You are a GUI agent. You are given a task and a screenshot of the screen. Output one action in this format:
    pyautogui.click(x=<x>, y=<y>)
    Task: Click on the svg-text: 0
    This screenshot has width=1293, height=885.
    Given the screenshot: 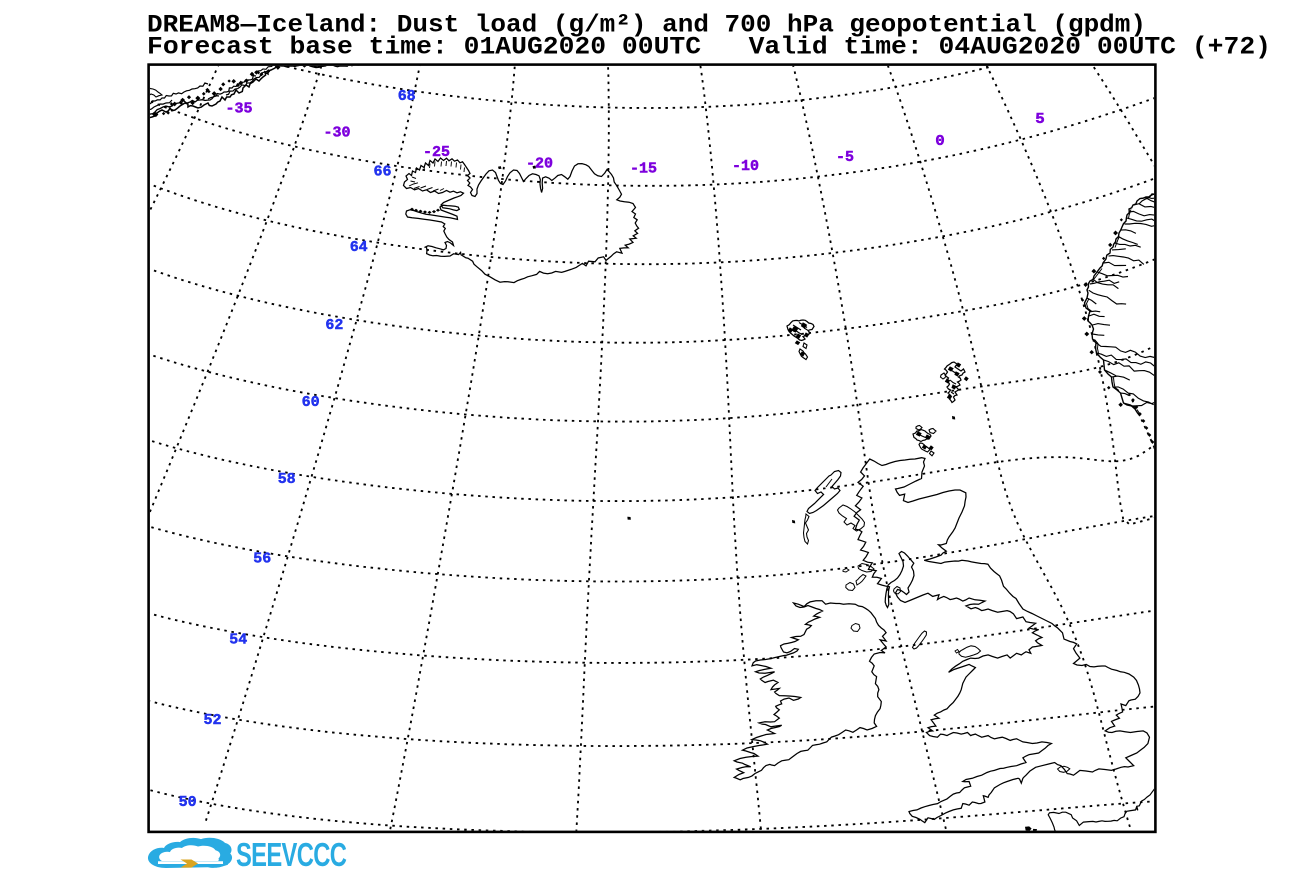 What is the action you would take?
    pyautogui.click(x=940, y=141)
    